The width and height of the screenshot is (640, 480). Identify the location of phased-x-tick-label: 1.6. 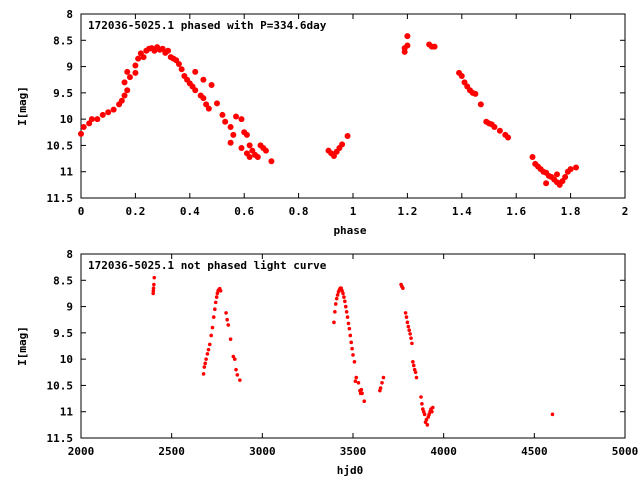
(516, 211).